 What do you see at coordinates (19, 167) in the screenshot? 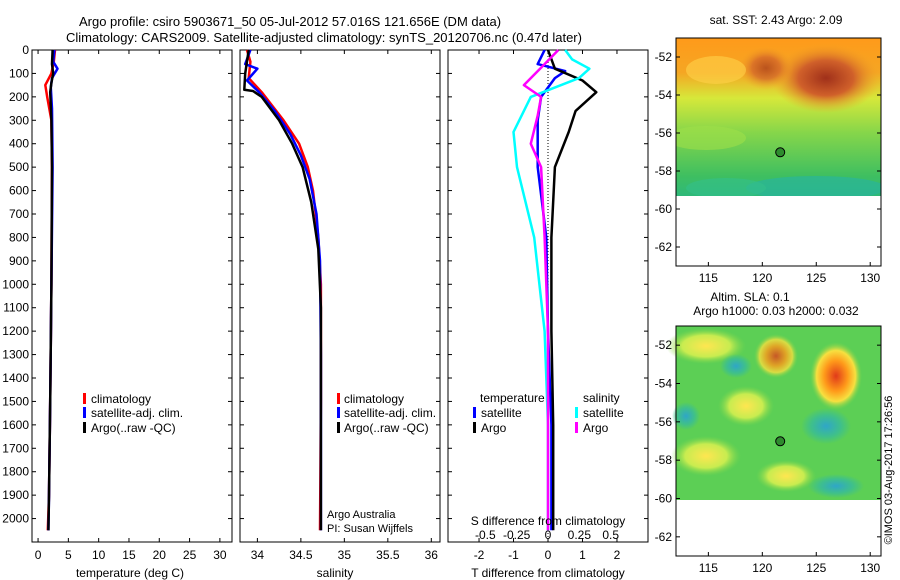
I see `depth-tick-label: 500` at bounding box center [19, 167].